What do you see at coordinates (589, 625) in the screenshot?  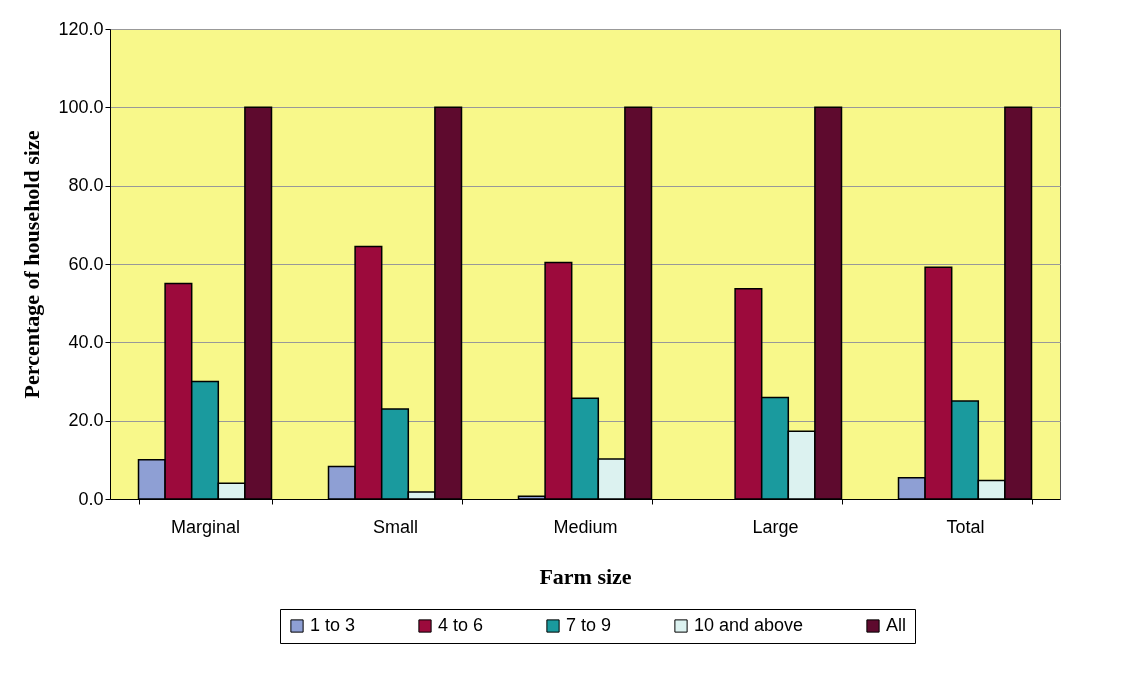 I see `legend-label: 7 to 9` at bounding box center [589, 625].